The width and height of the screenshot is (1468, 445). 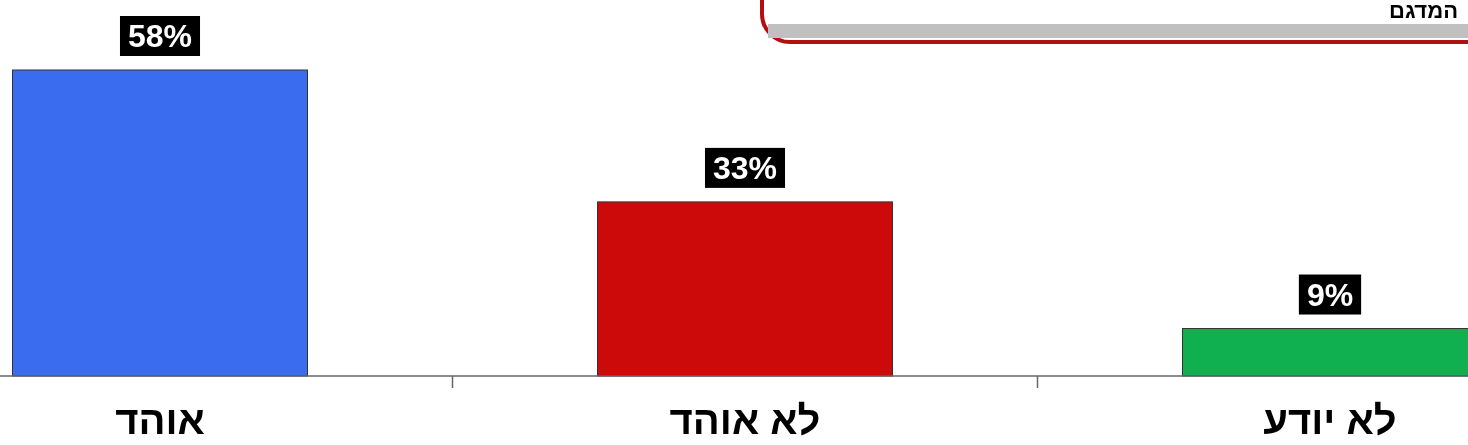 I want to click on x-tick-label: לא אוהד, so click(x=745, y=420).